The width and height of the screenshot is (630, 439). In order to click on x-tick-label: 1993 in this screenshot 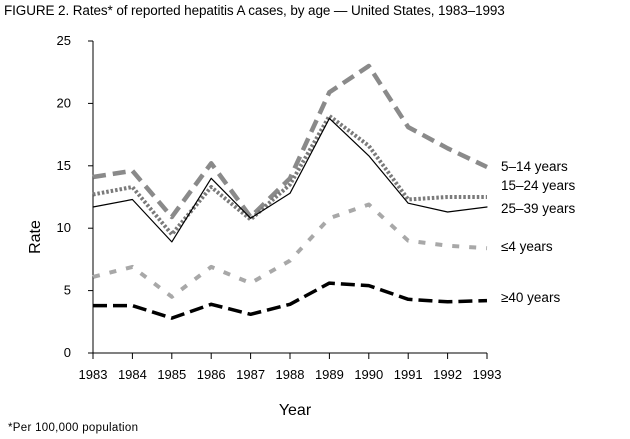, I will do `click(487, 374)`.